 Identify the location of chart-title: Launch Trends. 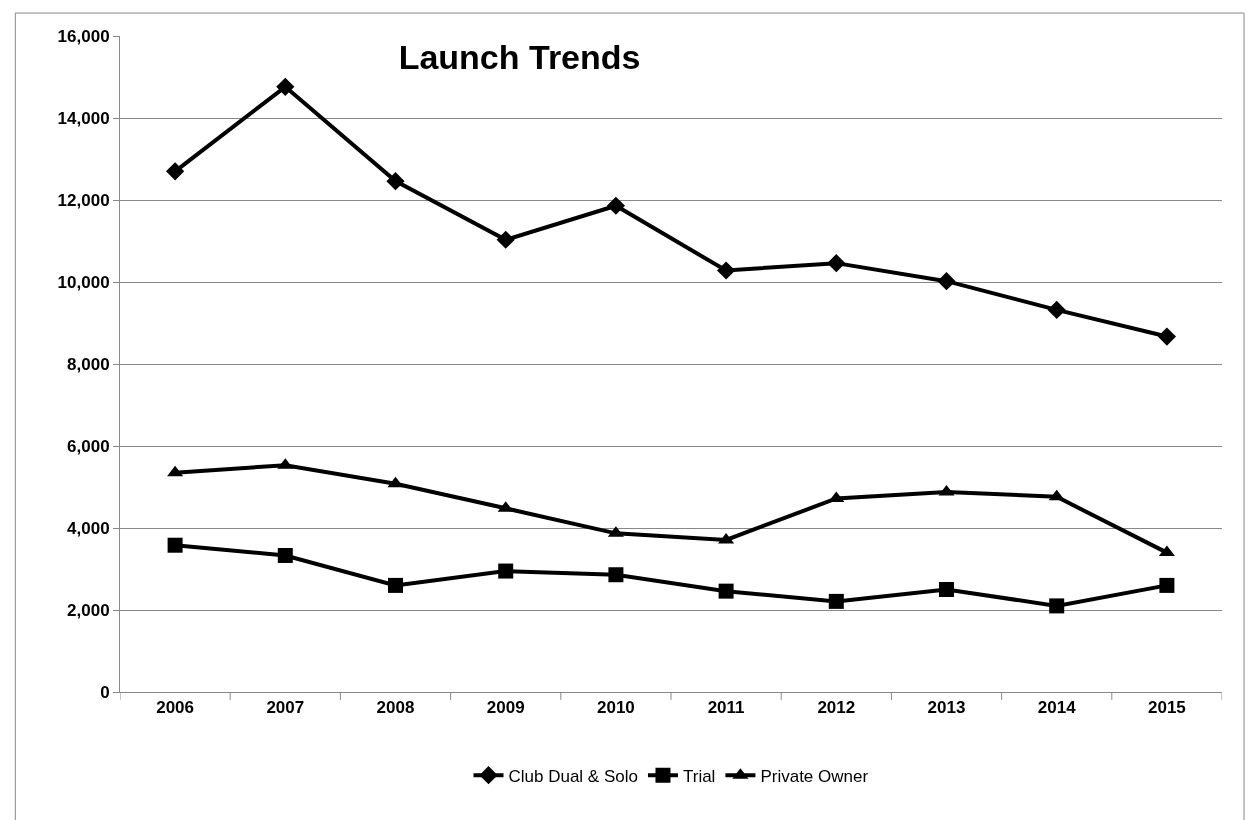
(519, 56).